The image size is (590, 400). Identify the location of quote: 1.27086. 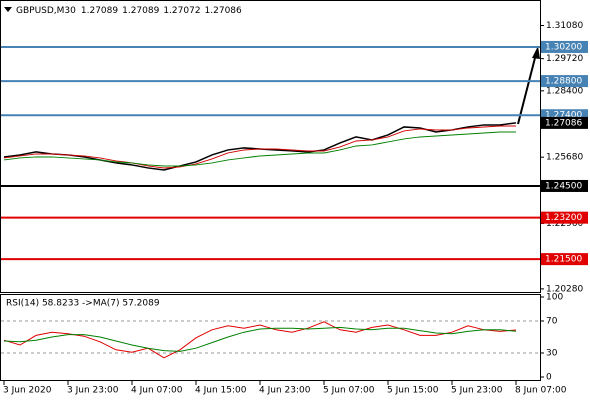
(223, 11).